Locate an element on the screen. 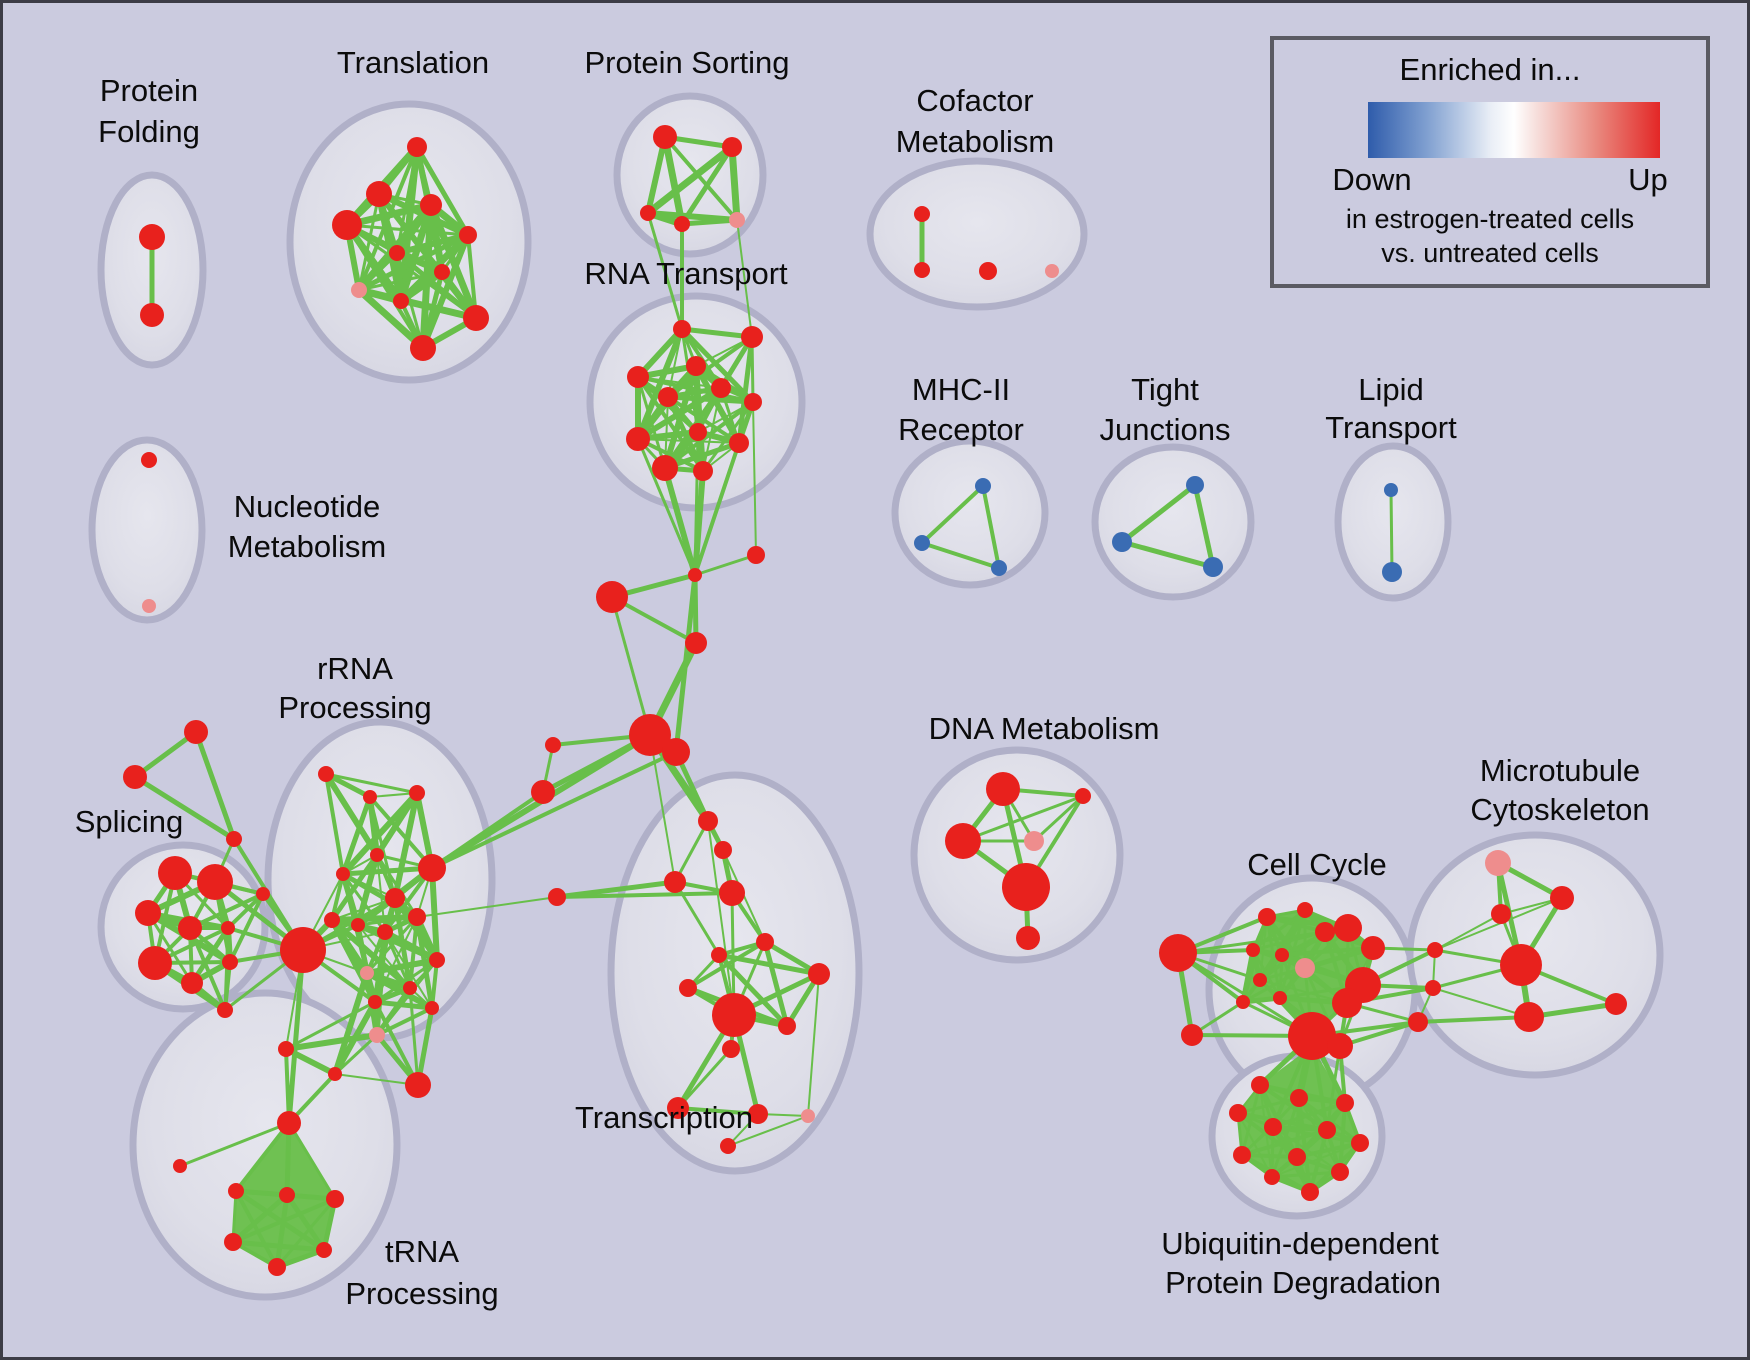 This screenshot has width=1750, height=1360. node-c4 is located at coordinates (1052, 271).